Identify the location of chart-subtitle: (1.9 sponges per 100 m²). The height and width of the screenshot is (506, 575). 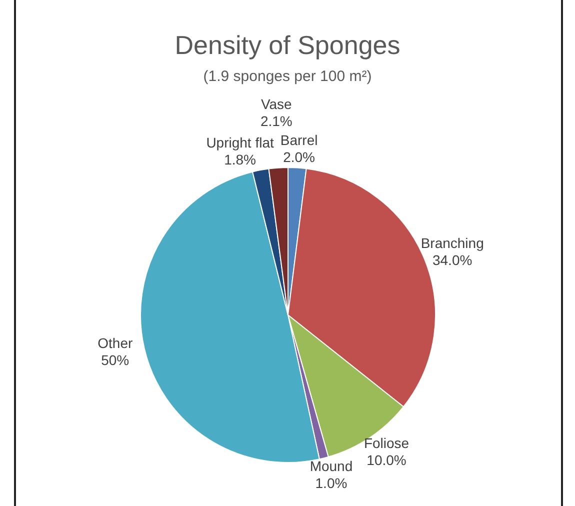
(287, 76).